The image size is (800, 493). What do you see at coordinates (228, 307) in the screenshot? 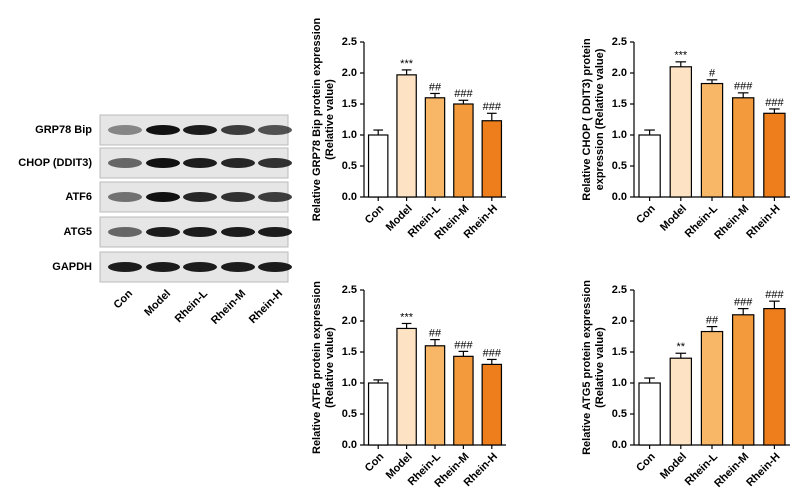
I see `blot-lane-label: Rhein-M` at bounding box center [228, 307].